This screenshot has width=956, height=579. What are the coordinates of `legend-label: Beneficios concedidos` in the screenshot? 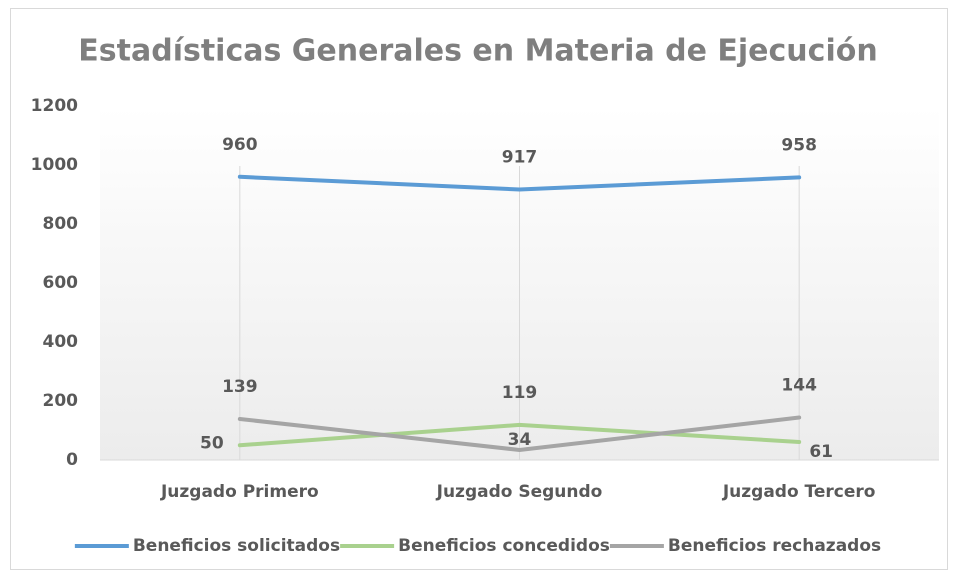 It's located at (504, 546).